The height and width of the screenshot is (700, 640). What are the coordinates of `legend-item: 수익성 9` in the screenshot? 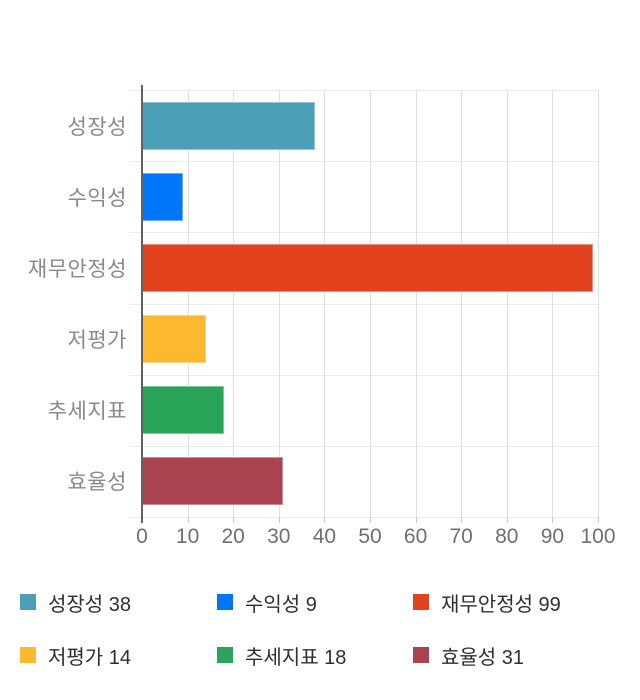 It's located at (267, 604).